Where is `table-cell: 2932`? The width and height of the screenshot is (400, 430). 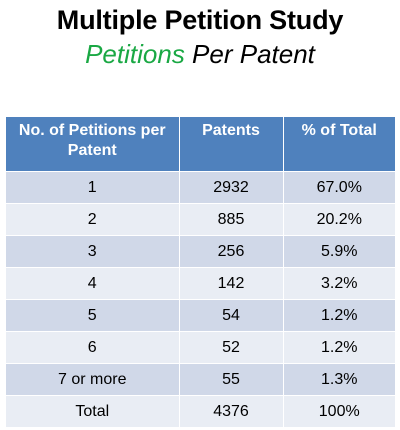
table-cell: 2932 is located at coordinates (231, 187).